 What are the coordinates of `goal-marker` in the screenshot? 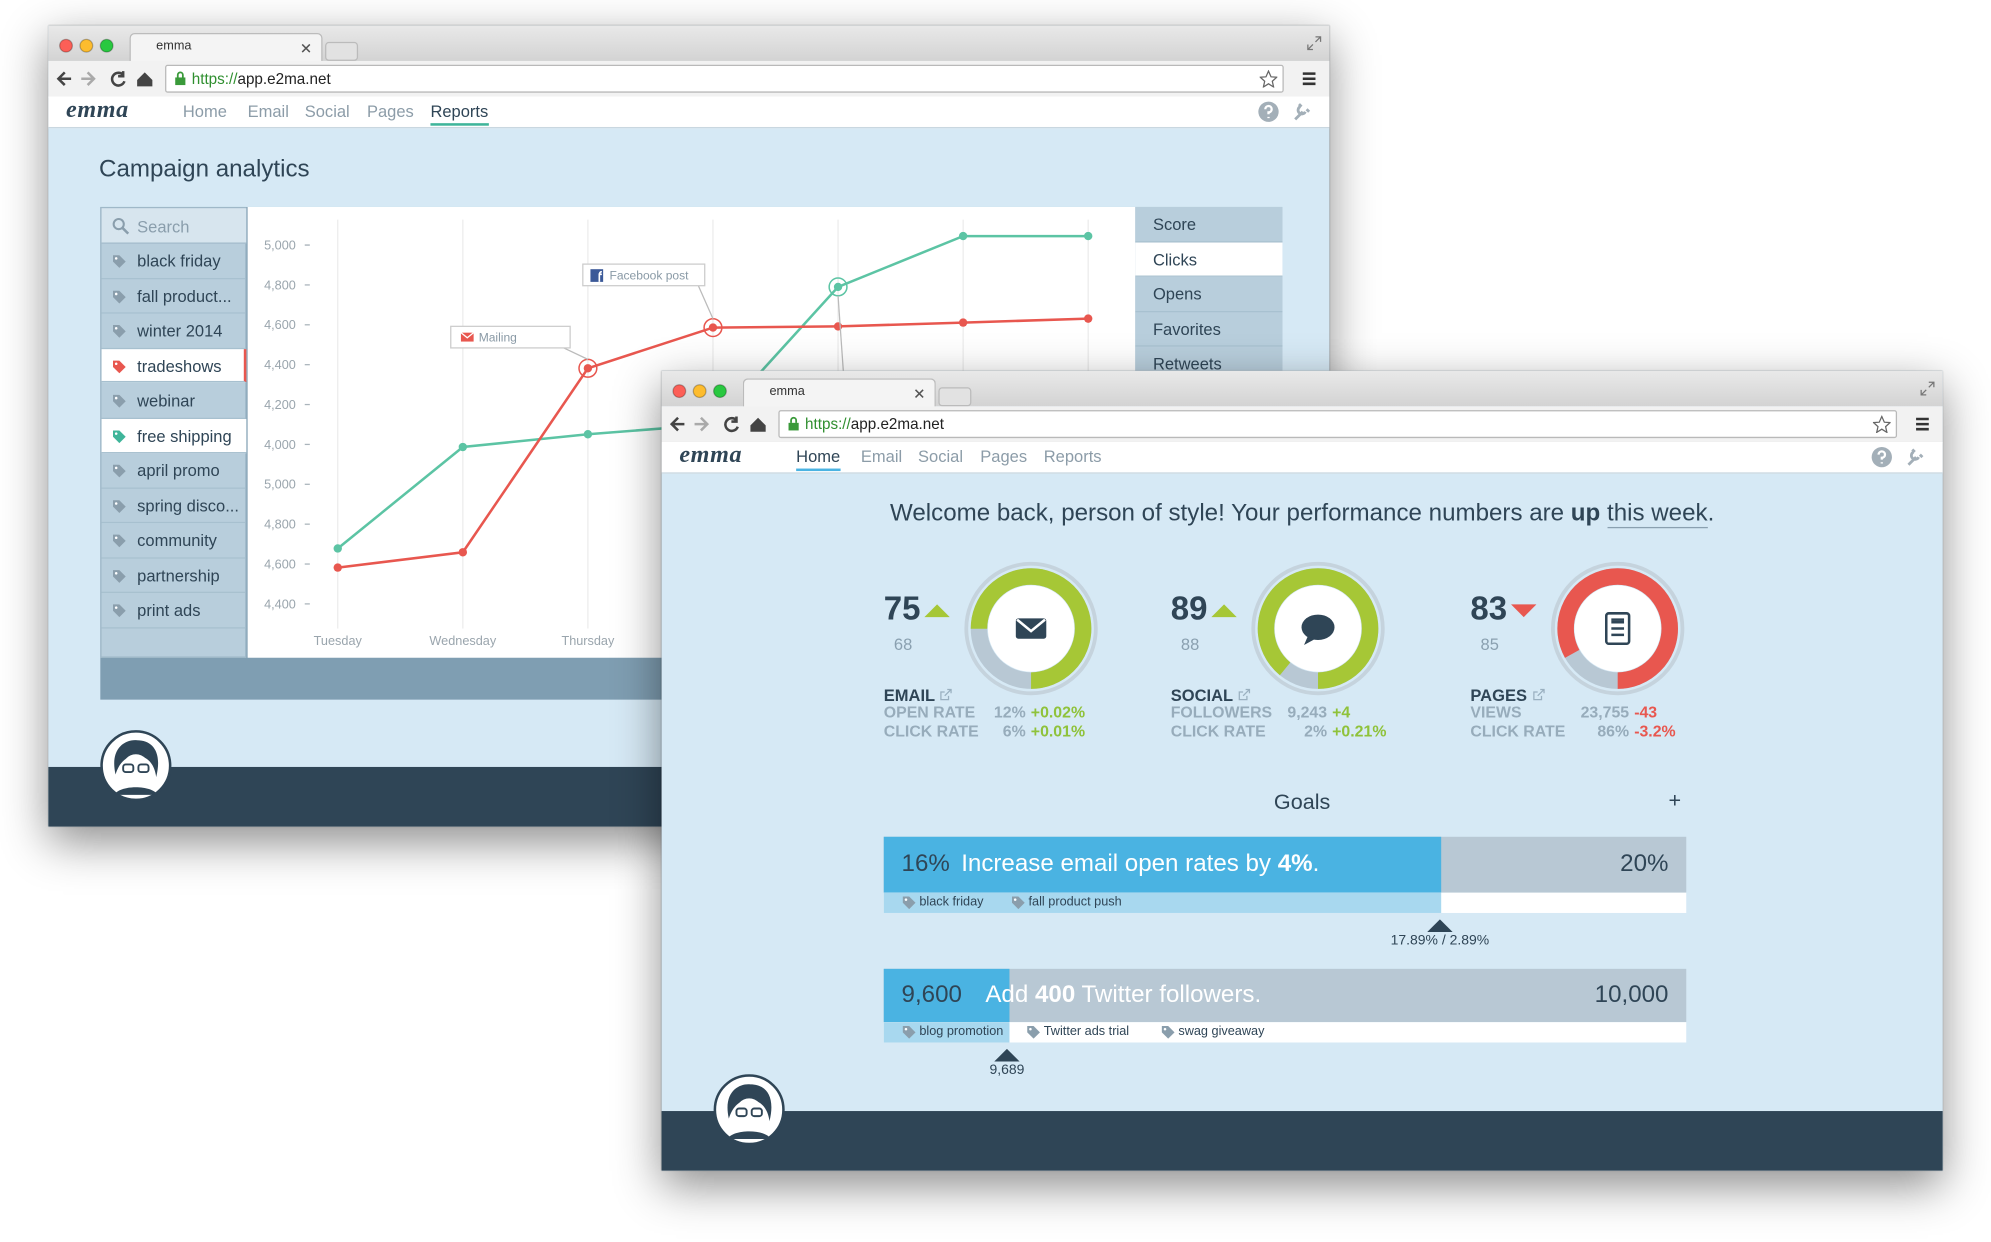 It's located at (1007, 1055).